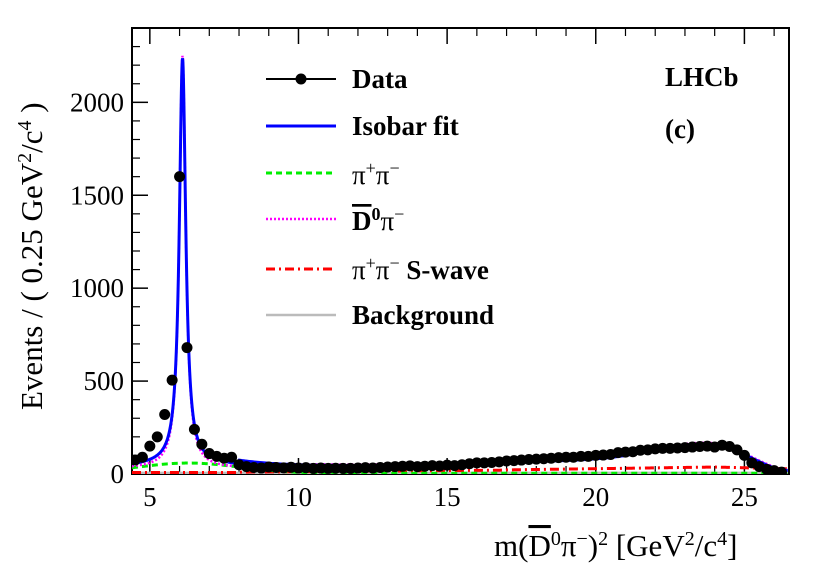 The height and width of the screenshot is (565, 830). What do you see at coordinates (298, 497) in the screenshot?
I see `x-tick-label: 10` at bounding box center [298, 497].